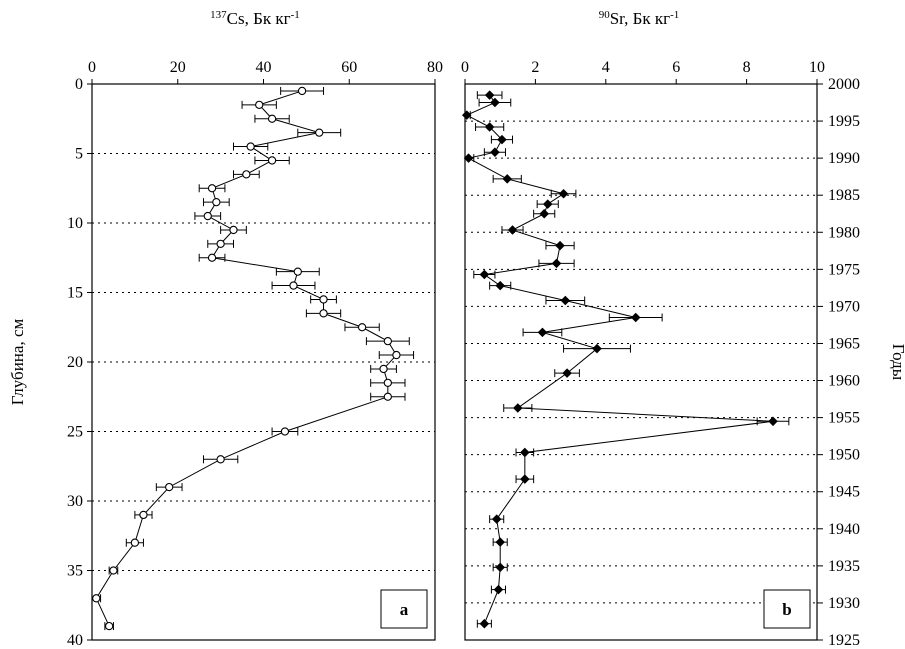 The width and height of the screenshot is (905, 649). Describe the element at coordinates (844, 84) in the screenshot. I see `panel-b-y-tick-label: 2000` at that location.